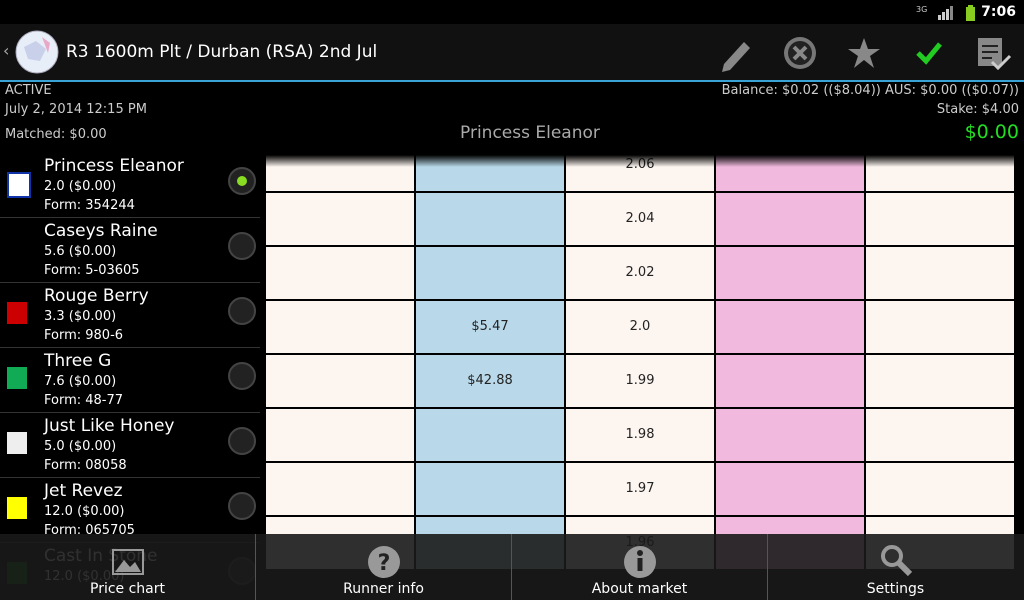 The width and height of the screenshot is (1024, 600). Describe the element at coordinates (130, 315) in the screenshot. I see `runner-row: Rouge Berry 3.3 ($0.00) Form: 980-6` at that location.